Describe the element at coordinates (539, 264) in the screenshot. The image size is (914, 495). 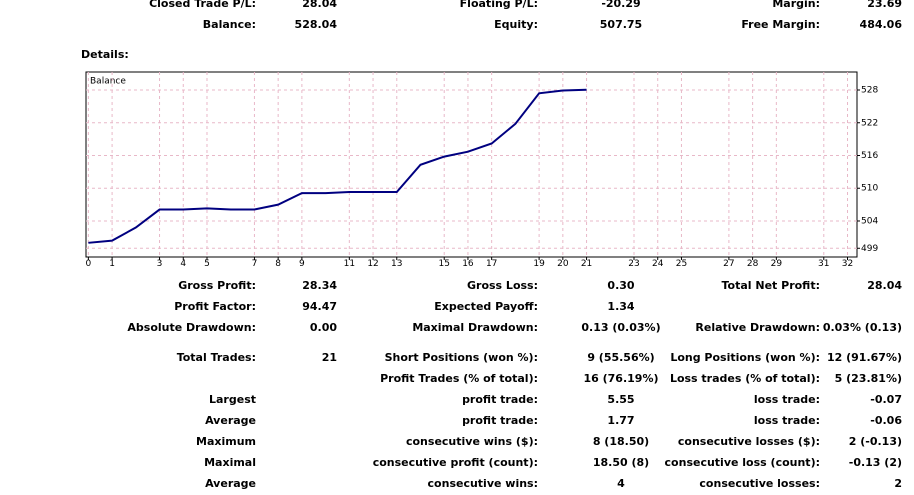
I see `x-tick-label: 19` at that location.